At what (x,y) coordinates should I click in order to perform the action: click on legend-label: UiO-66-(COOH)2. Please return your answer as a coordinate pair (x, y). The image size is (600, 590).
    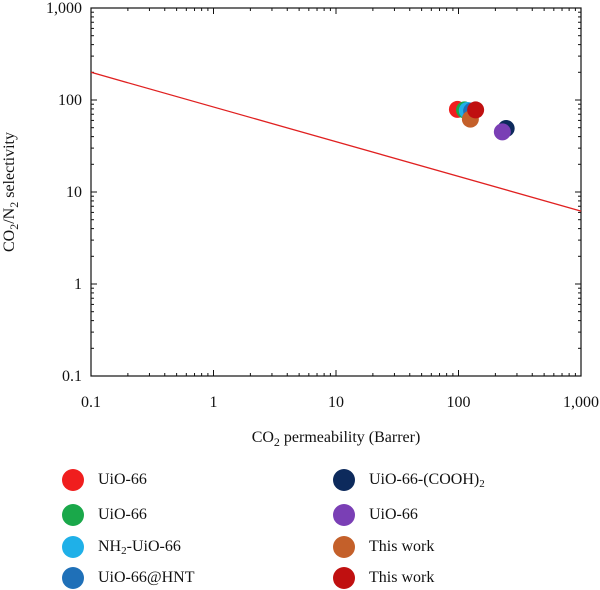
    Looking at the image, I should click on (427, 480).